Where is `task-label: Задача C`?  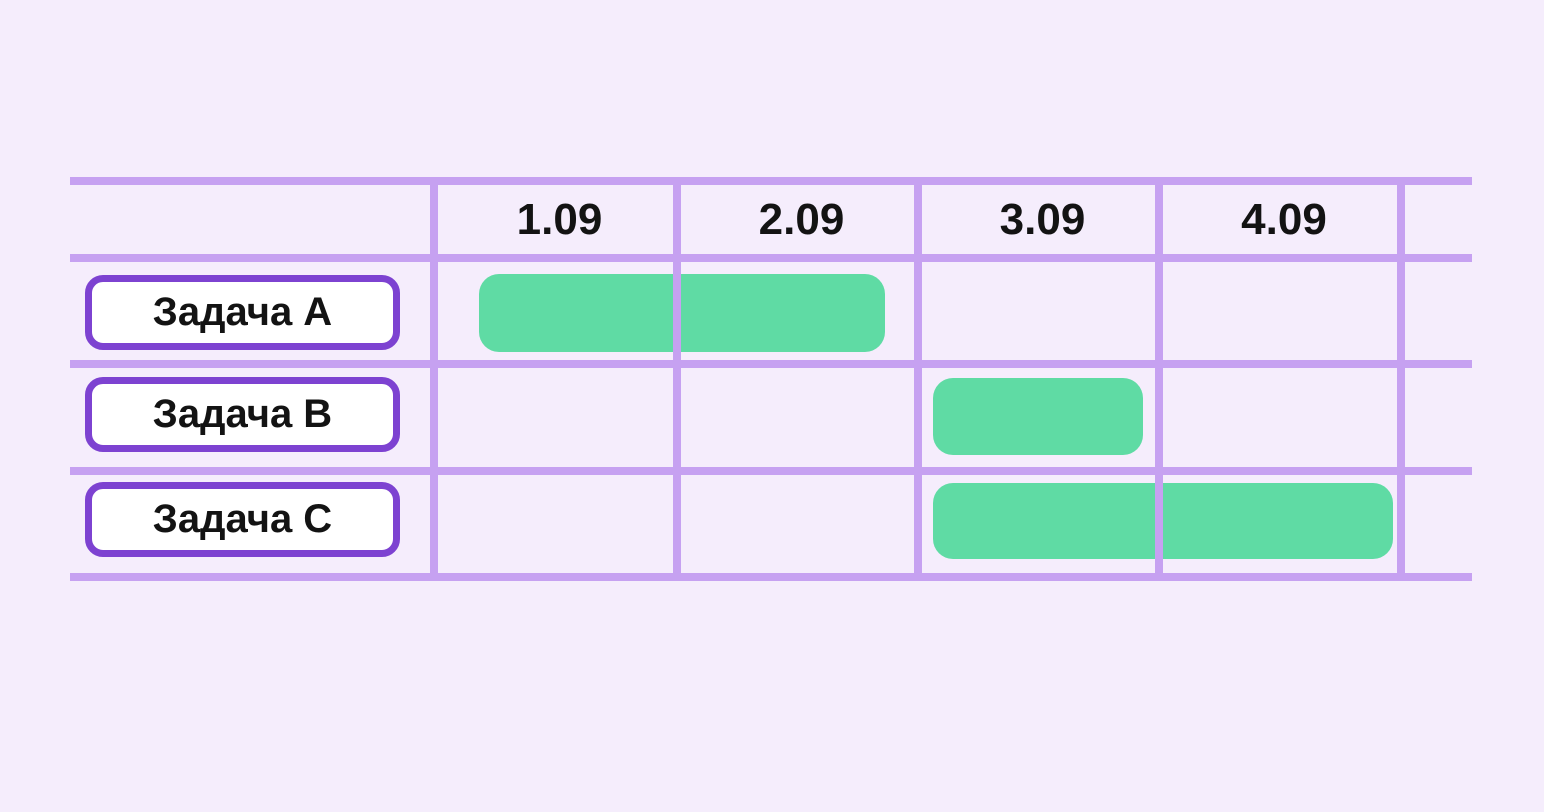 task-label: Задача C is located at coordinates (242, 519).